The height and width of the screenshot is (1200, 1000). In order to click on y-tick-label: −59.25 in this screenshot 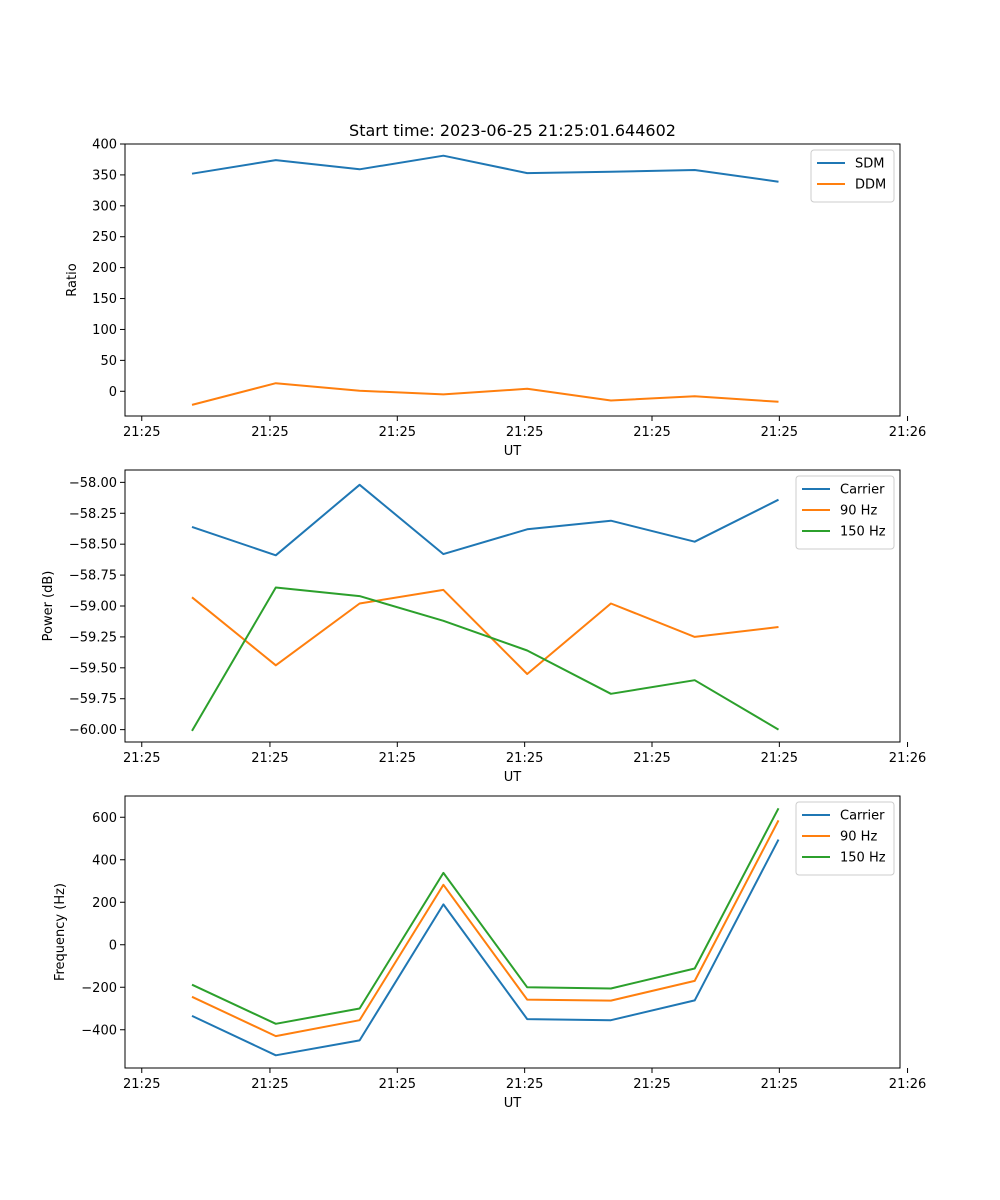, I will do `click(93, 637)`.